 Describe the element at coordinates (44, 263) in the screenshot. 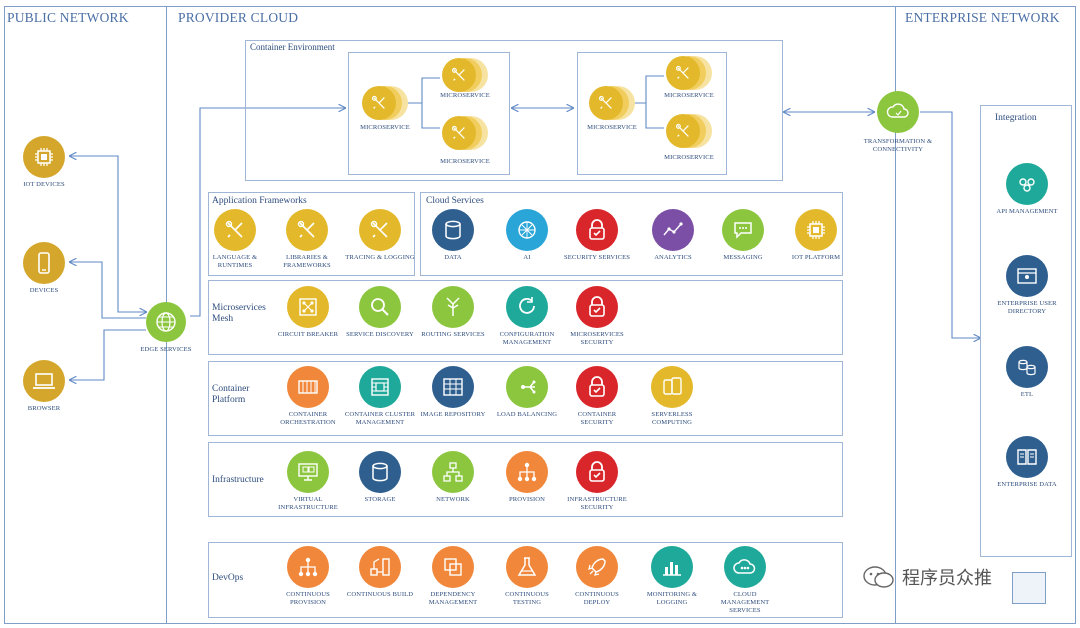

I see `public-item-1-node` at that location.